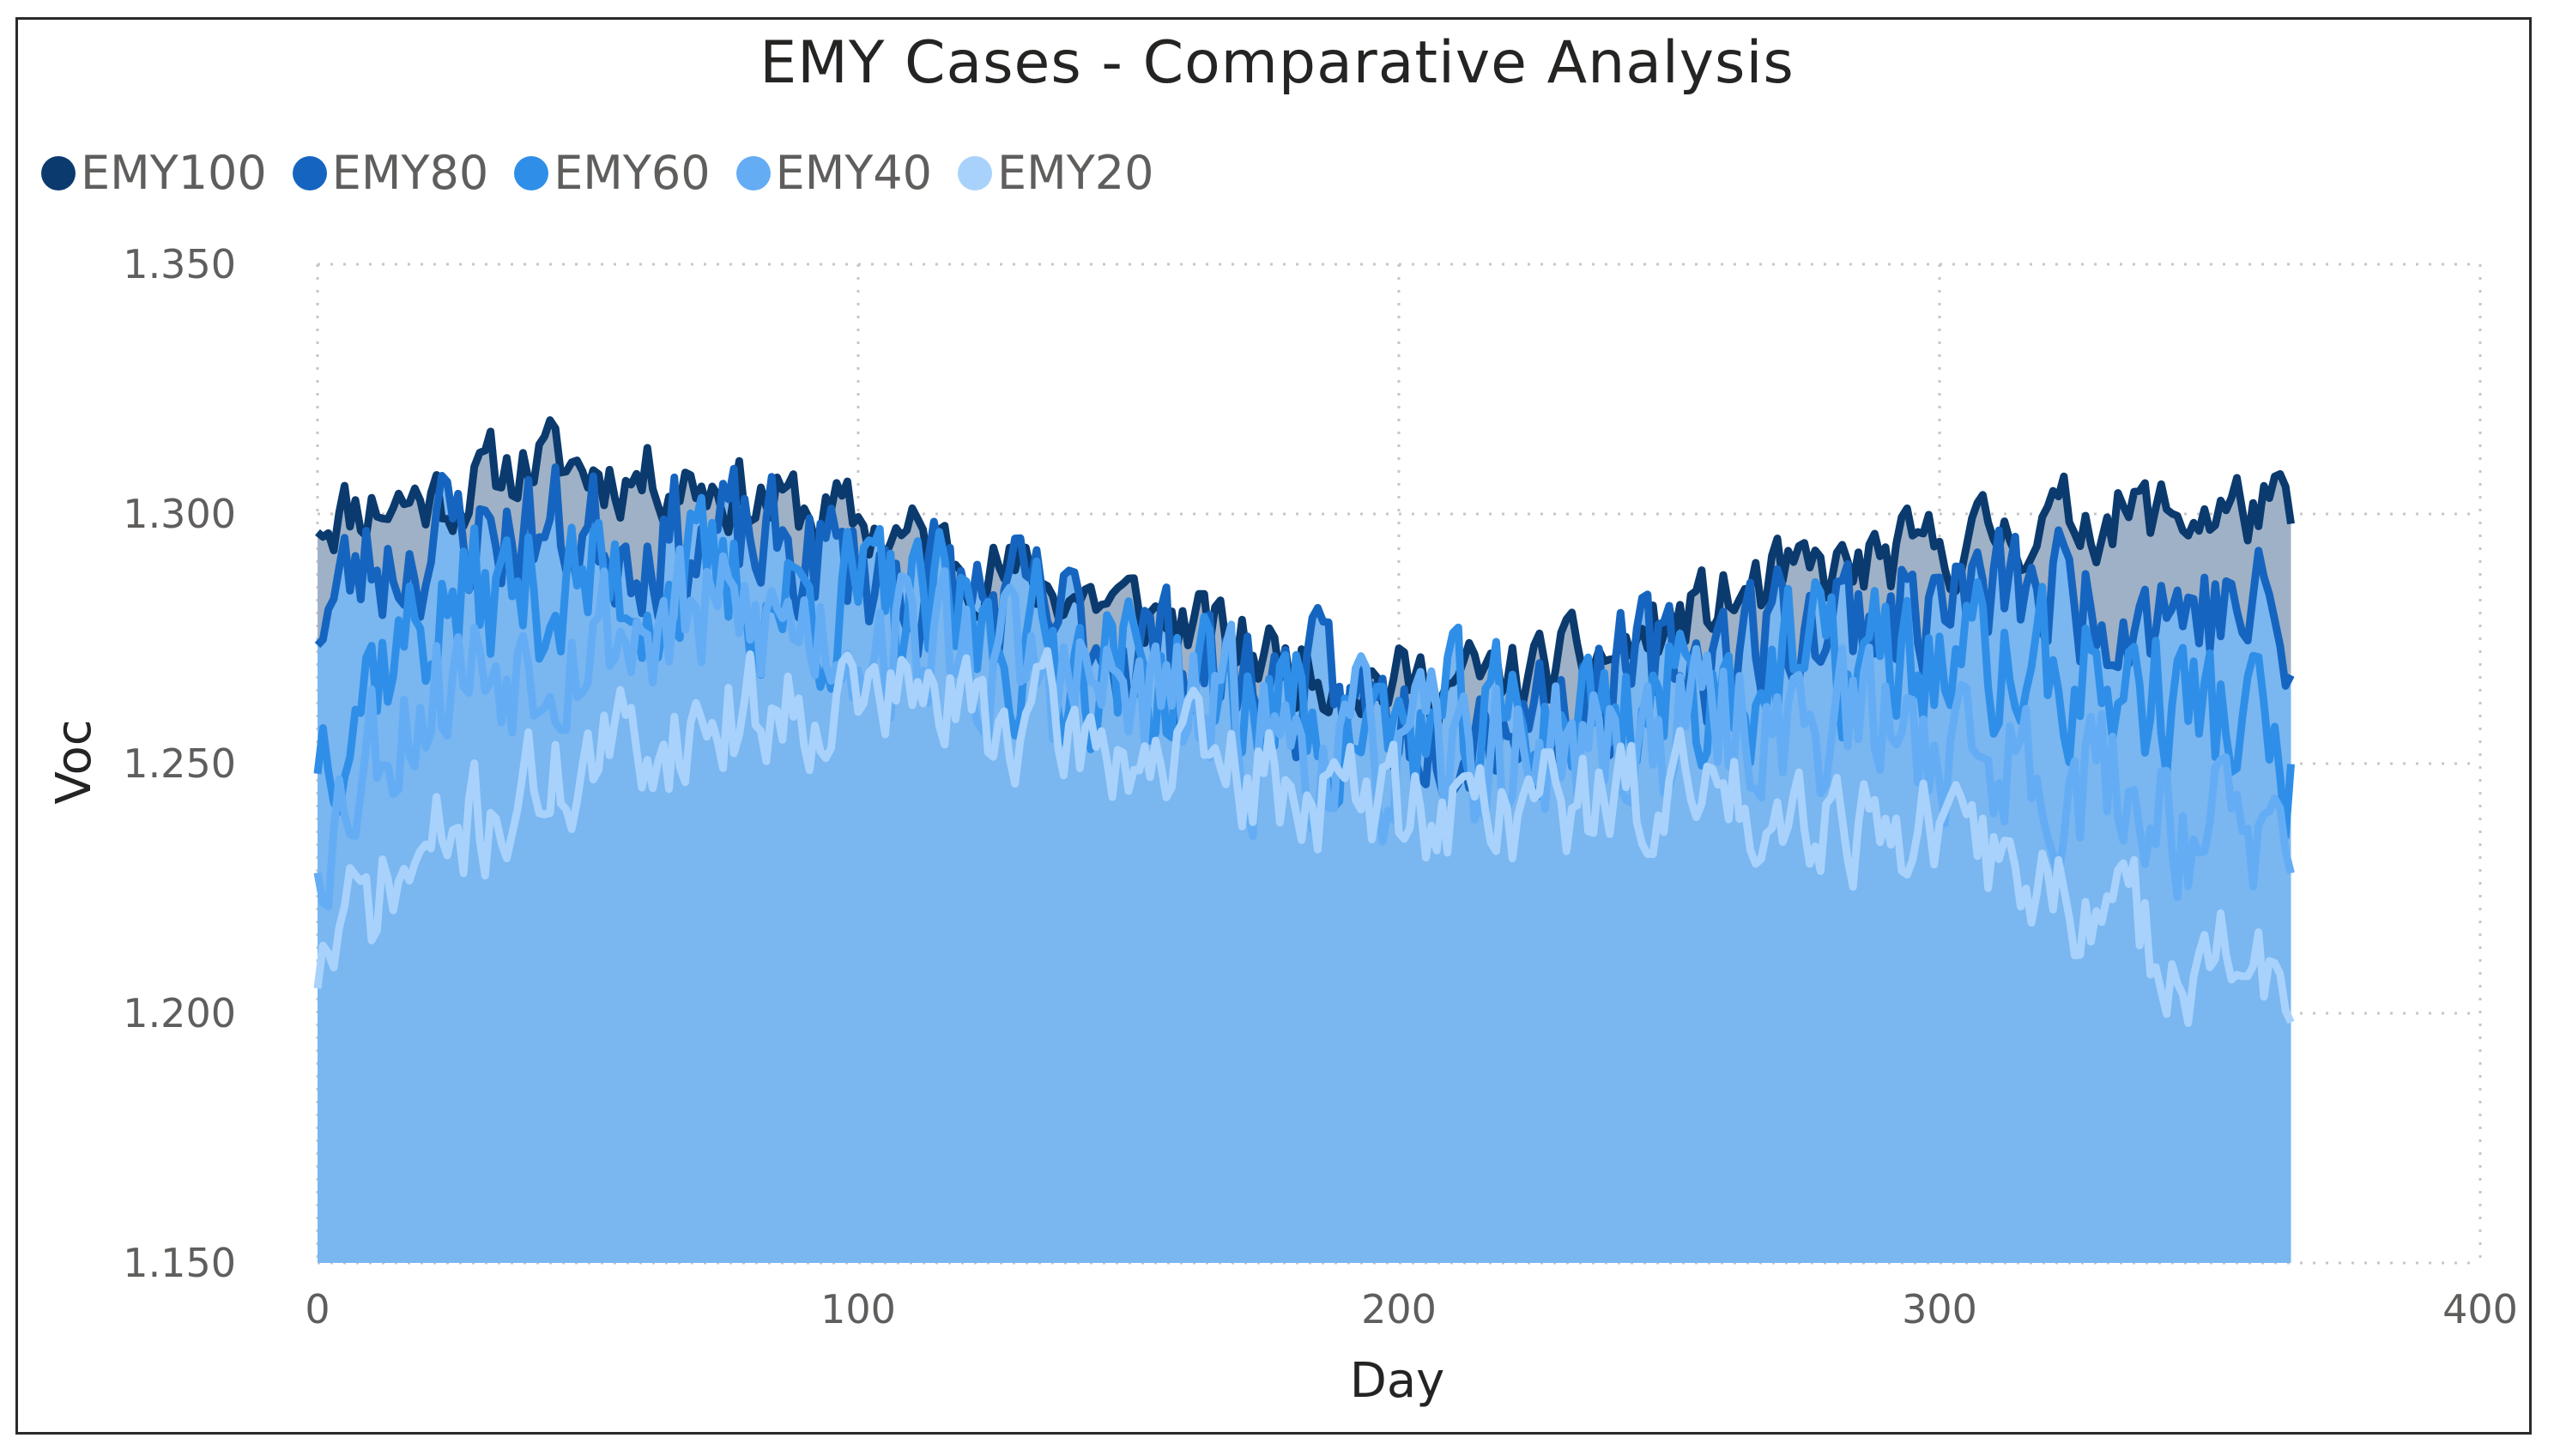 The height and width of the screenshot is (1456, 2554). Describe the element at coordinates (179, 1013) in the screenshot. I see `y-tick-label: 1.200` at that location.